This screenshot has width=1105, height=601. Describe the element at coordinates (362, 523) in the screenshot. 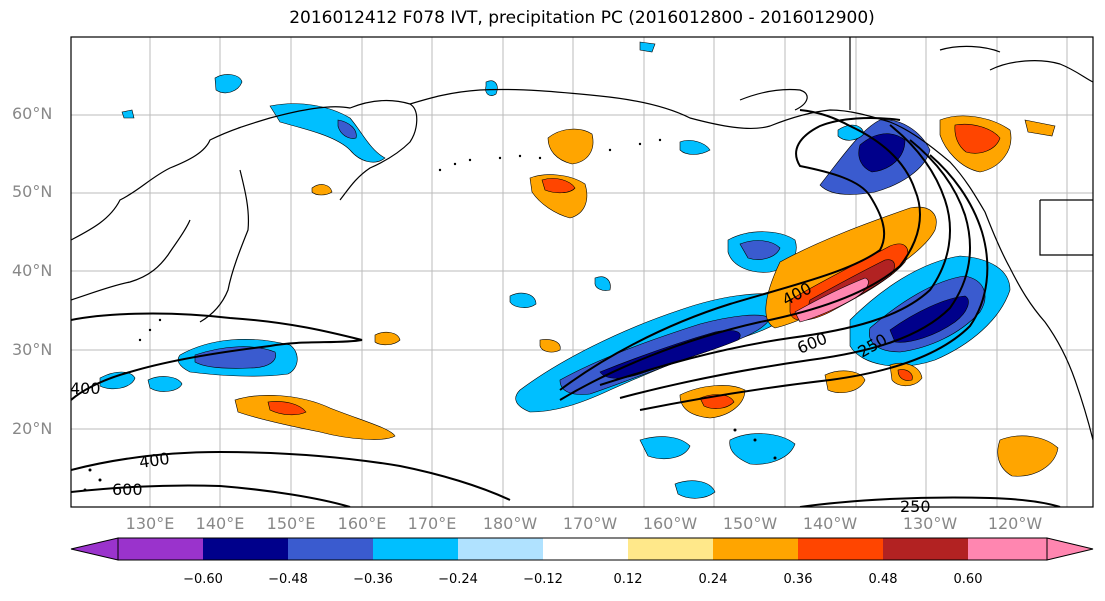

I see `lon-label: 160°E` at that location.